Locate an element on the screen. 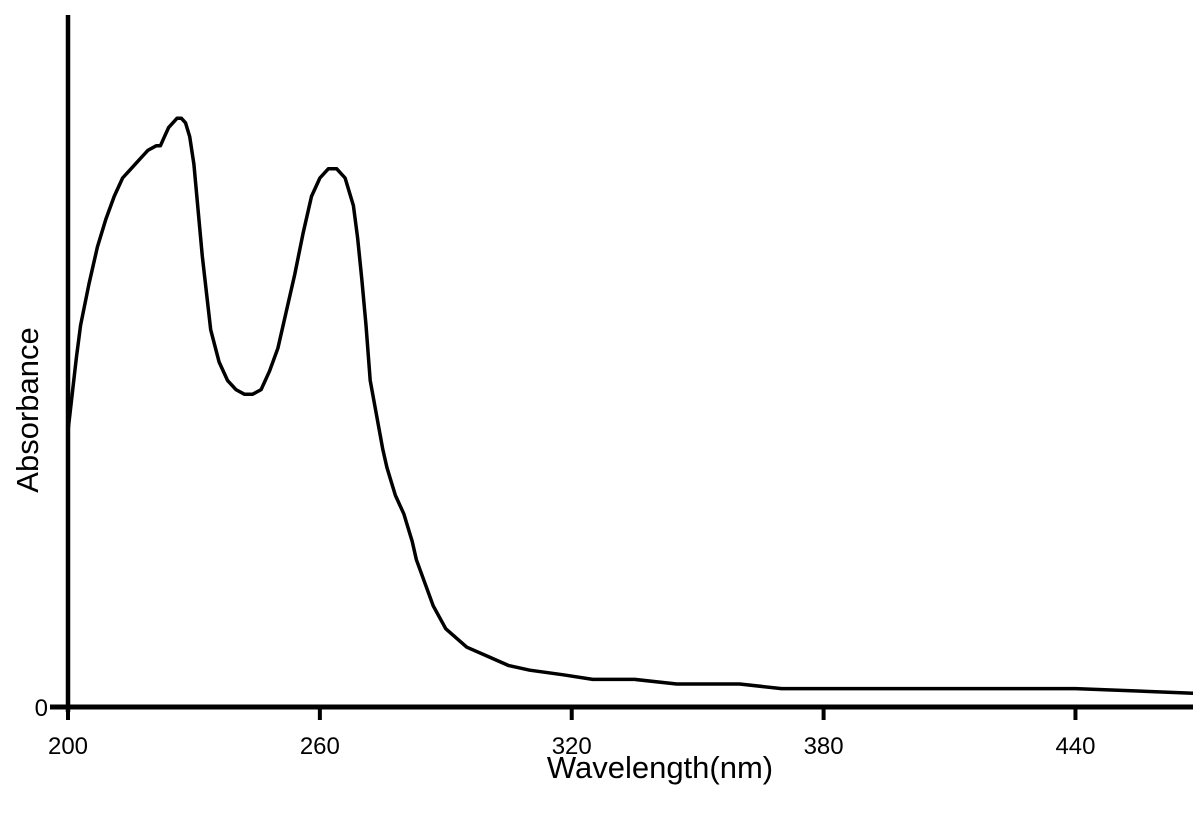 The width and height of the screenshot is (1193, 813). y-tick-label: 0 is located at coordinates (41, 708).